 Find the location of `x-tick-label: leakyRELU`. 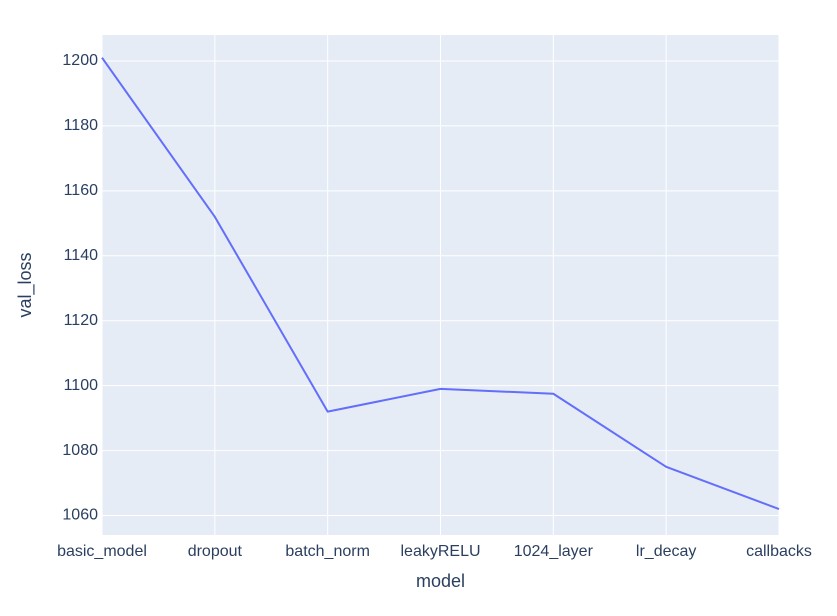

x-tick-label: leakyRELU is located at coordinates (440, 551).